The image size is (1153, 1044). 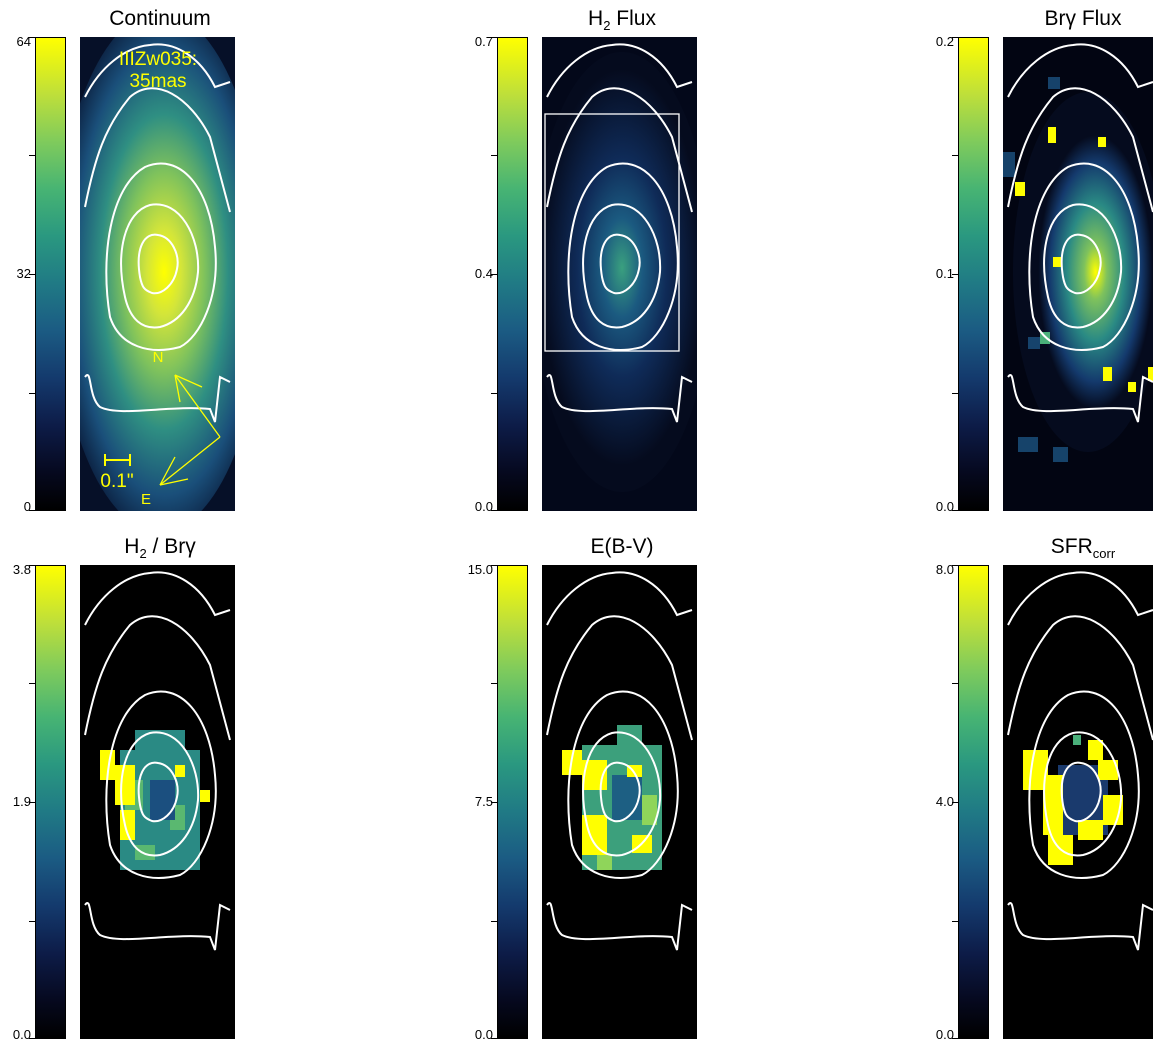 I want to click on cbar-mid-label: 0.4, so click(x=483, y=273).